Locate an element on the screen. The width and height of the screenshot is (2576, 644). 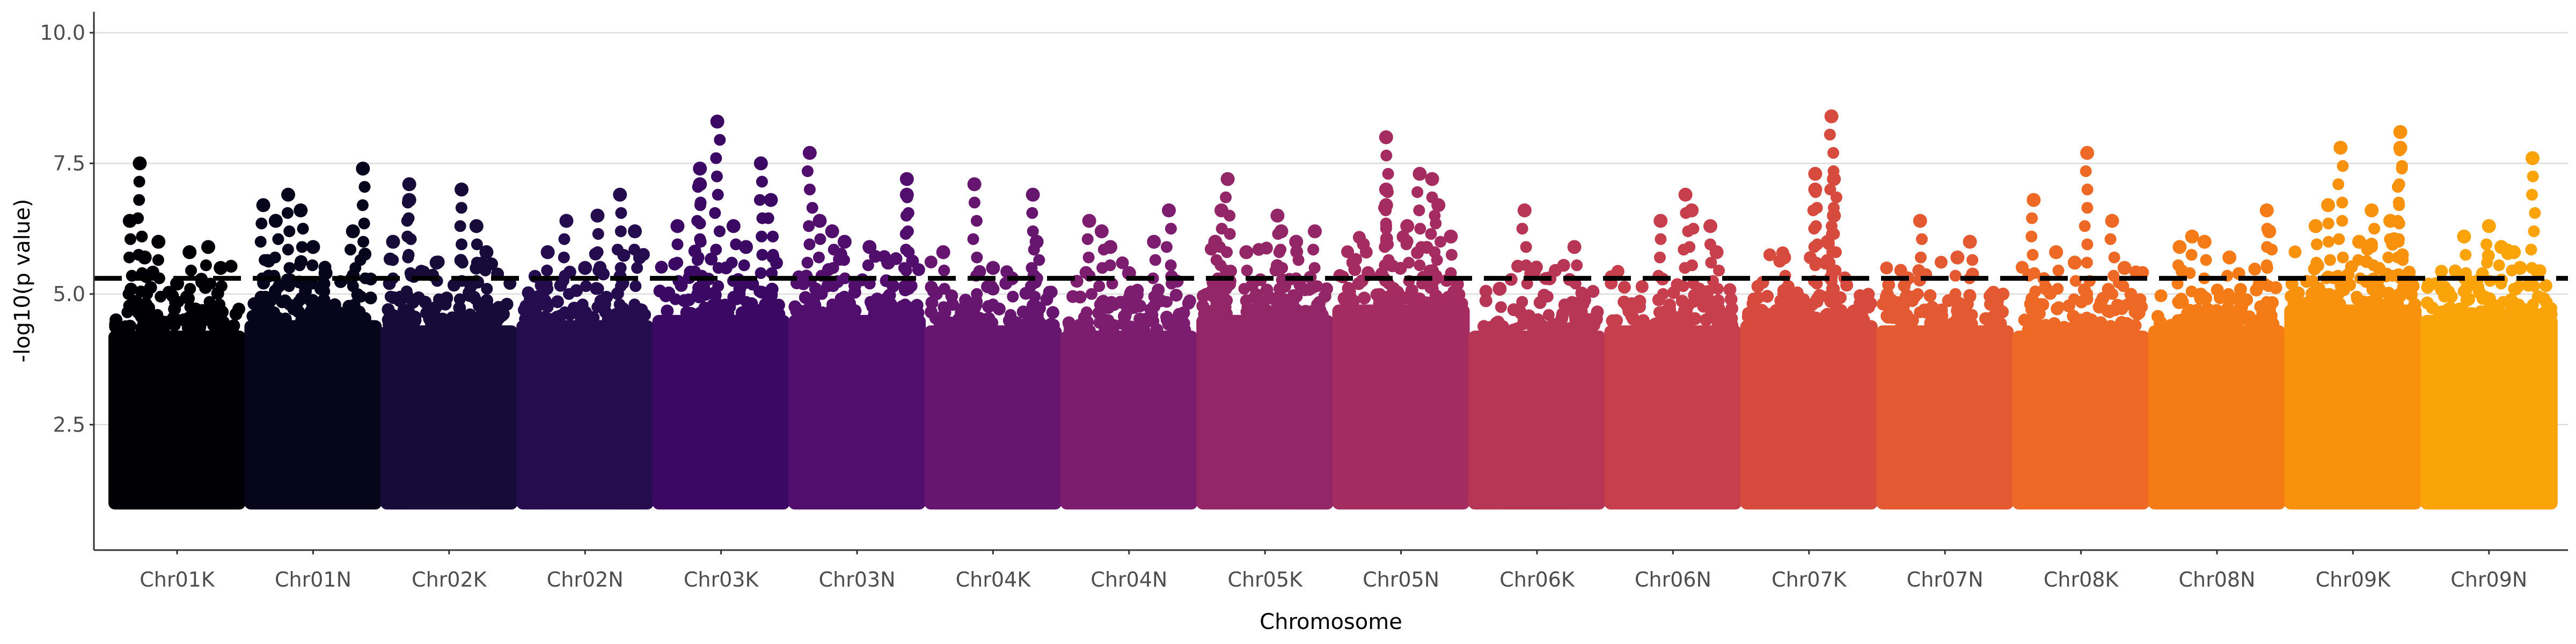
x-tick-label: Chr04N is located at coordinates (1129, 579).